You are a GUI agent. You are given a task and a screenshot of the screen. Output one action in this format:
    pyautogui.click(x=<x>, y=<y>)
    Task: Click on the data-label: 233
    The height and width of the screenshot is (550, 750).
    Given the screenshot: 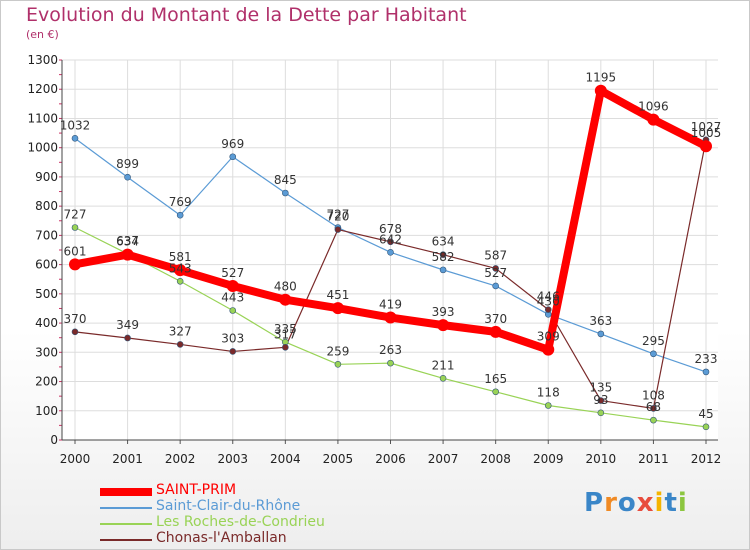 What is the action you would take?
    pyautogui.click(x=706, y=359)
    